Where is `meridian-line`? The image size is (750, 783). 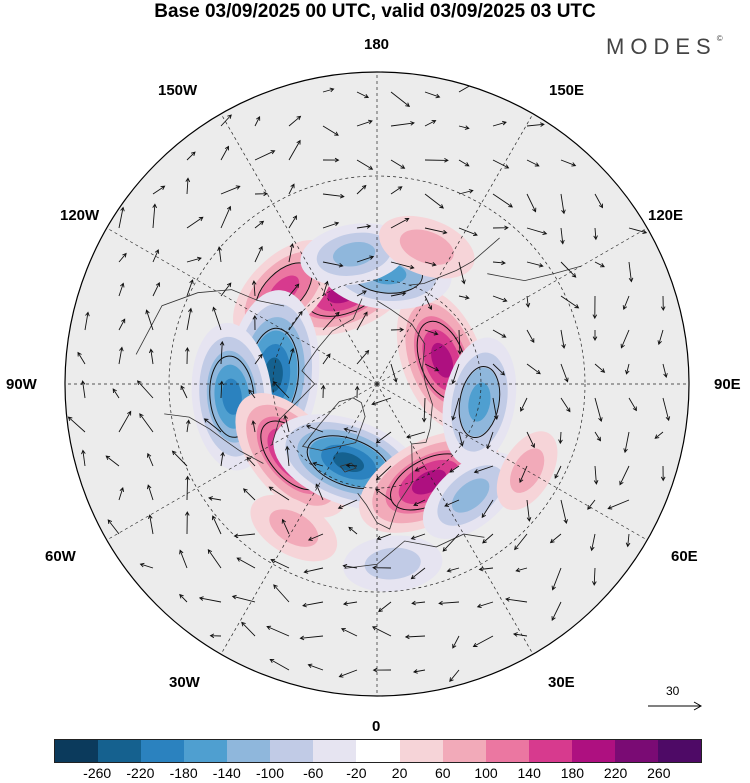 meridian-line is located at coordinates (455, 249).